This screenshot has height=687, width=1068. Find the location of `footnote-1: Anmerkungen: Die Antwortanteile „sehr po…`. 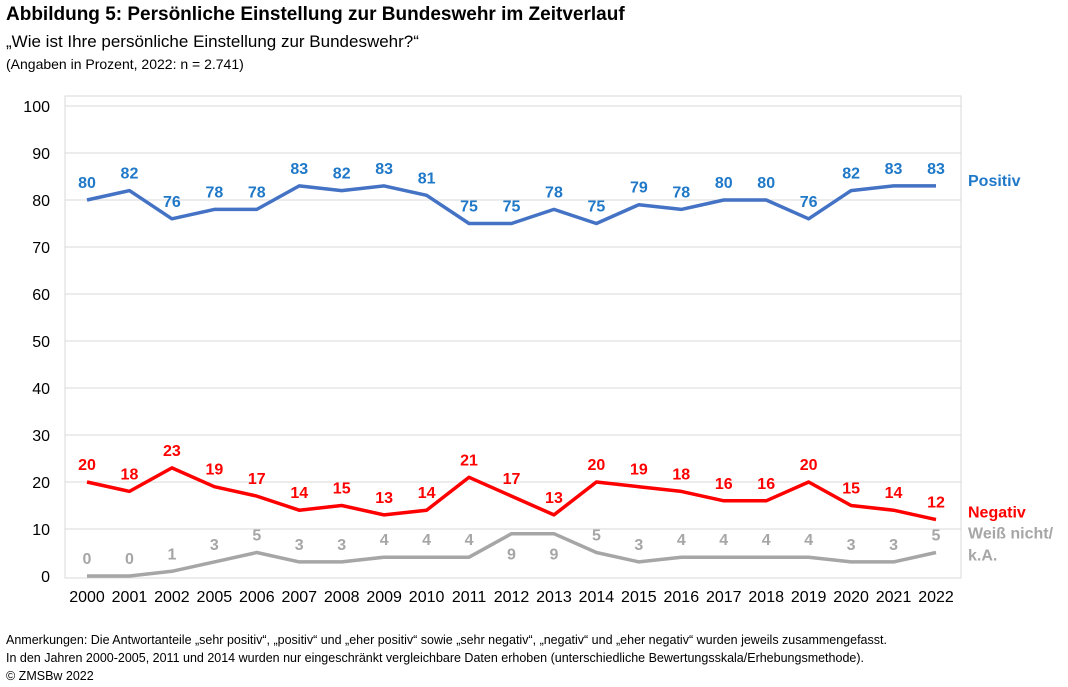

footnote-1: Anmerkungen: Die Antwortanteile „sehr po… is located at coordinates (446, 640).